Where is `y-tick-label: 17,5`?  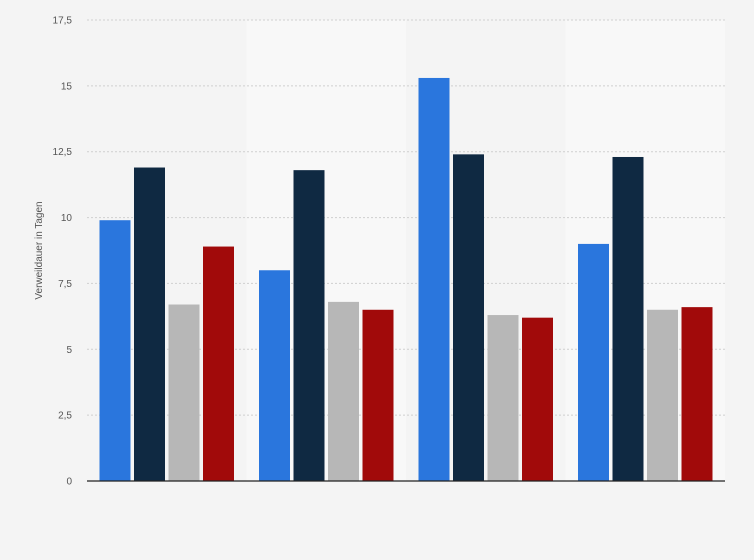
y-tick-label: 17,5 is located at coordinates (63, 21).